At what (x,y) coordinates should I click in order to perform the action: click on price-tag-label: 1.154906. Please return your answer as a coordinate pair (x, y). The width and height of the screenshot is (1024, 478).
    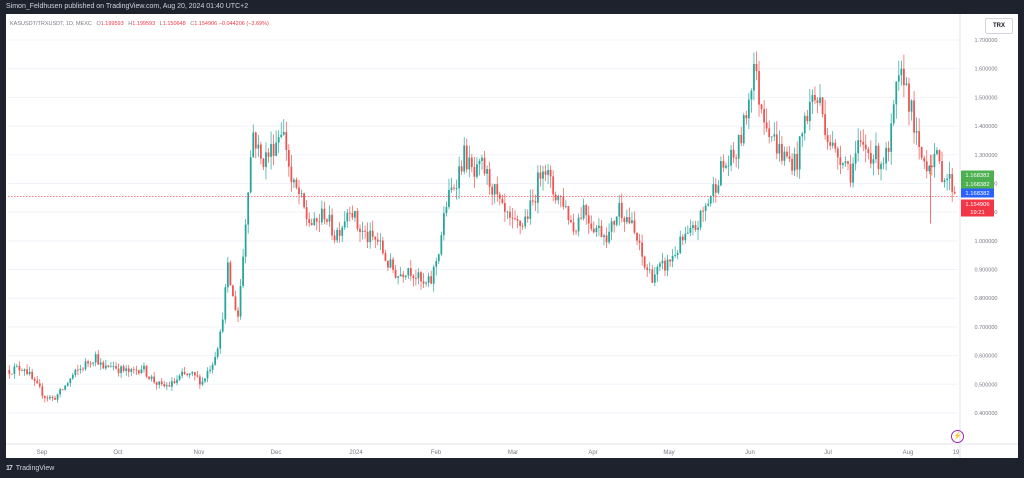
    Looking at the image, I should click on (977, 205).